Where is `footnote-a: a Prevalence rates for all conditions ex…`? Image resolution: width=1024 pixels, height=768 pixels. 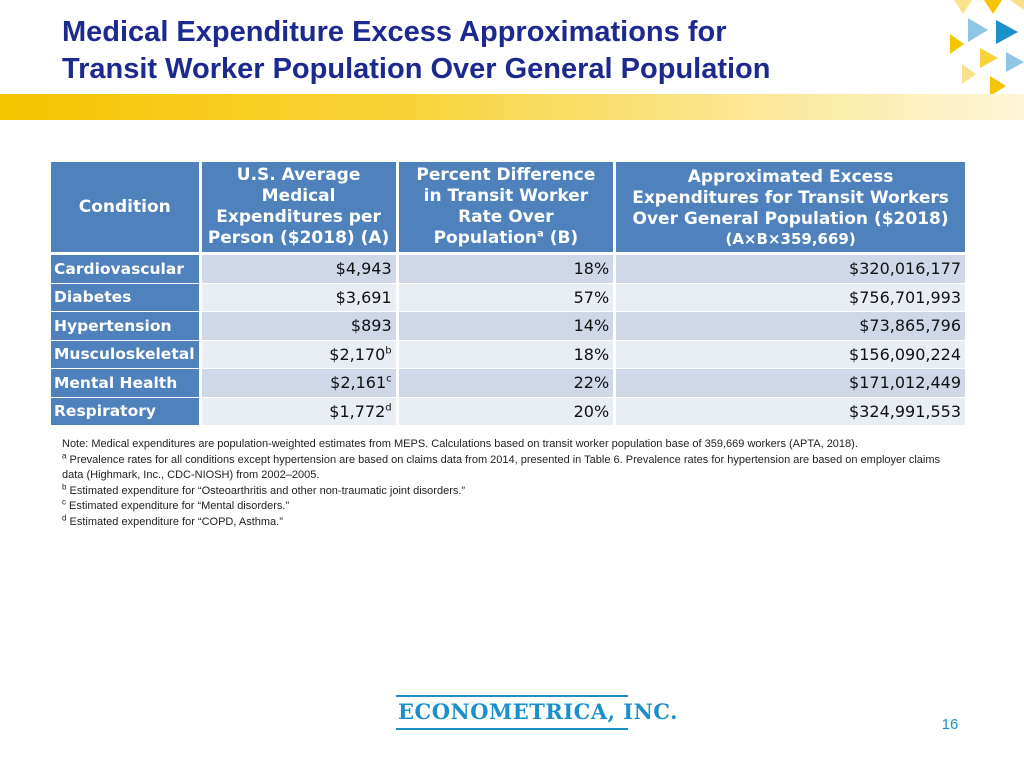 footnote-a: a Prevalence rates for all conditions ex… is located at coordinates (512, 467).